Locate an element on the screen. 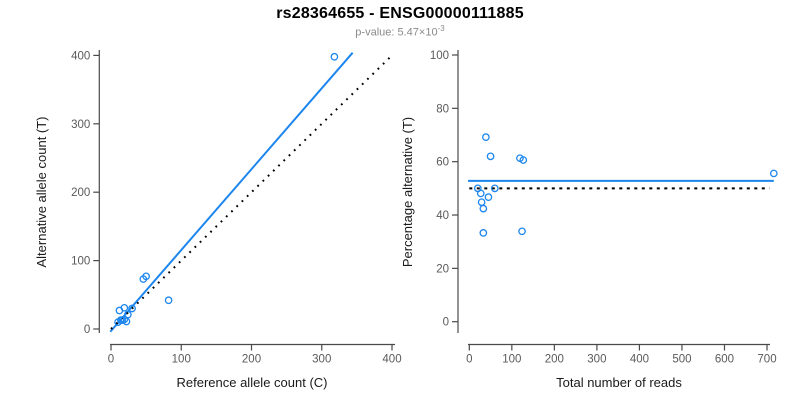  y-tick-label: 400 is located at coordinates (80, 56).